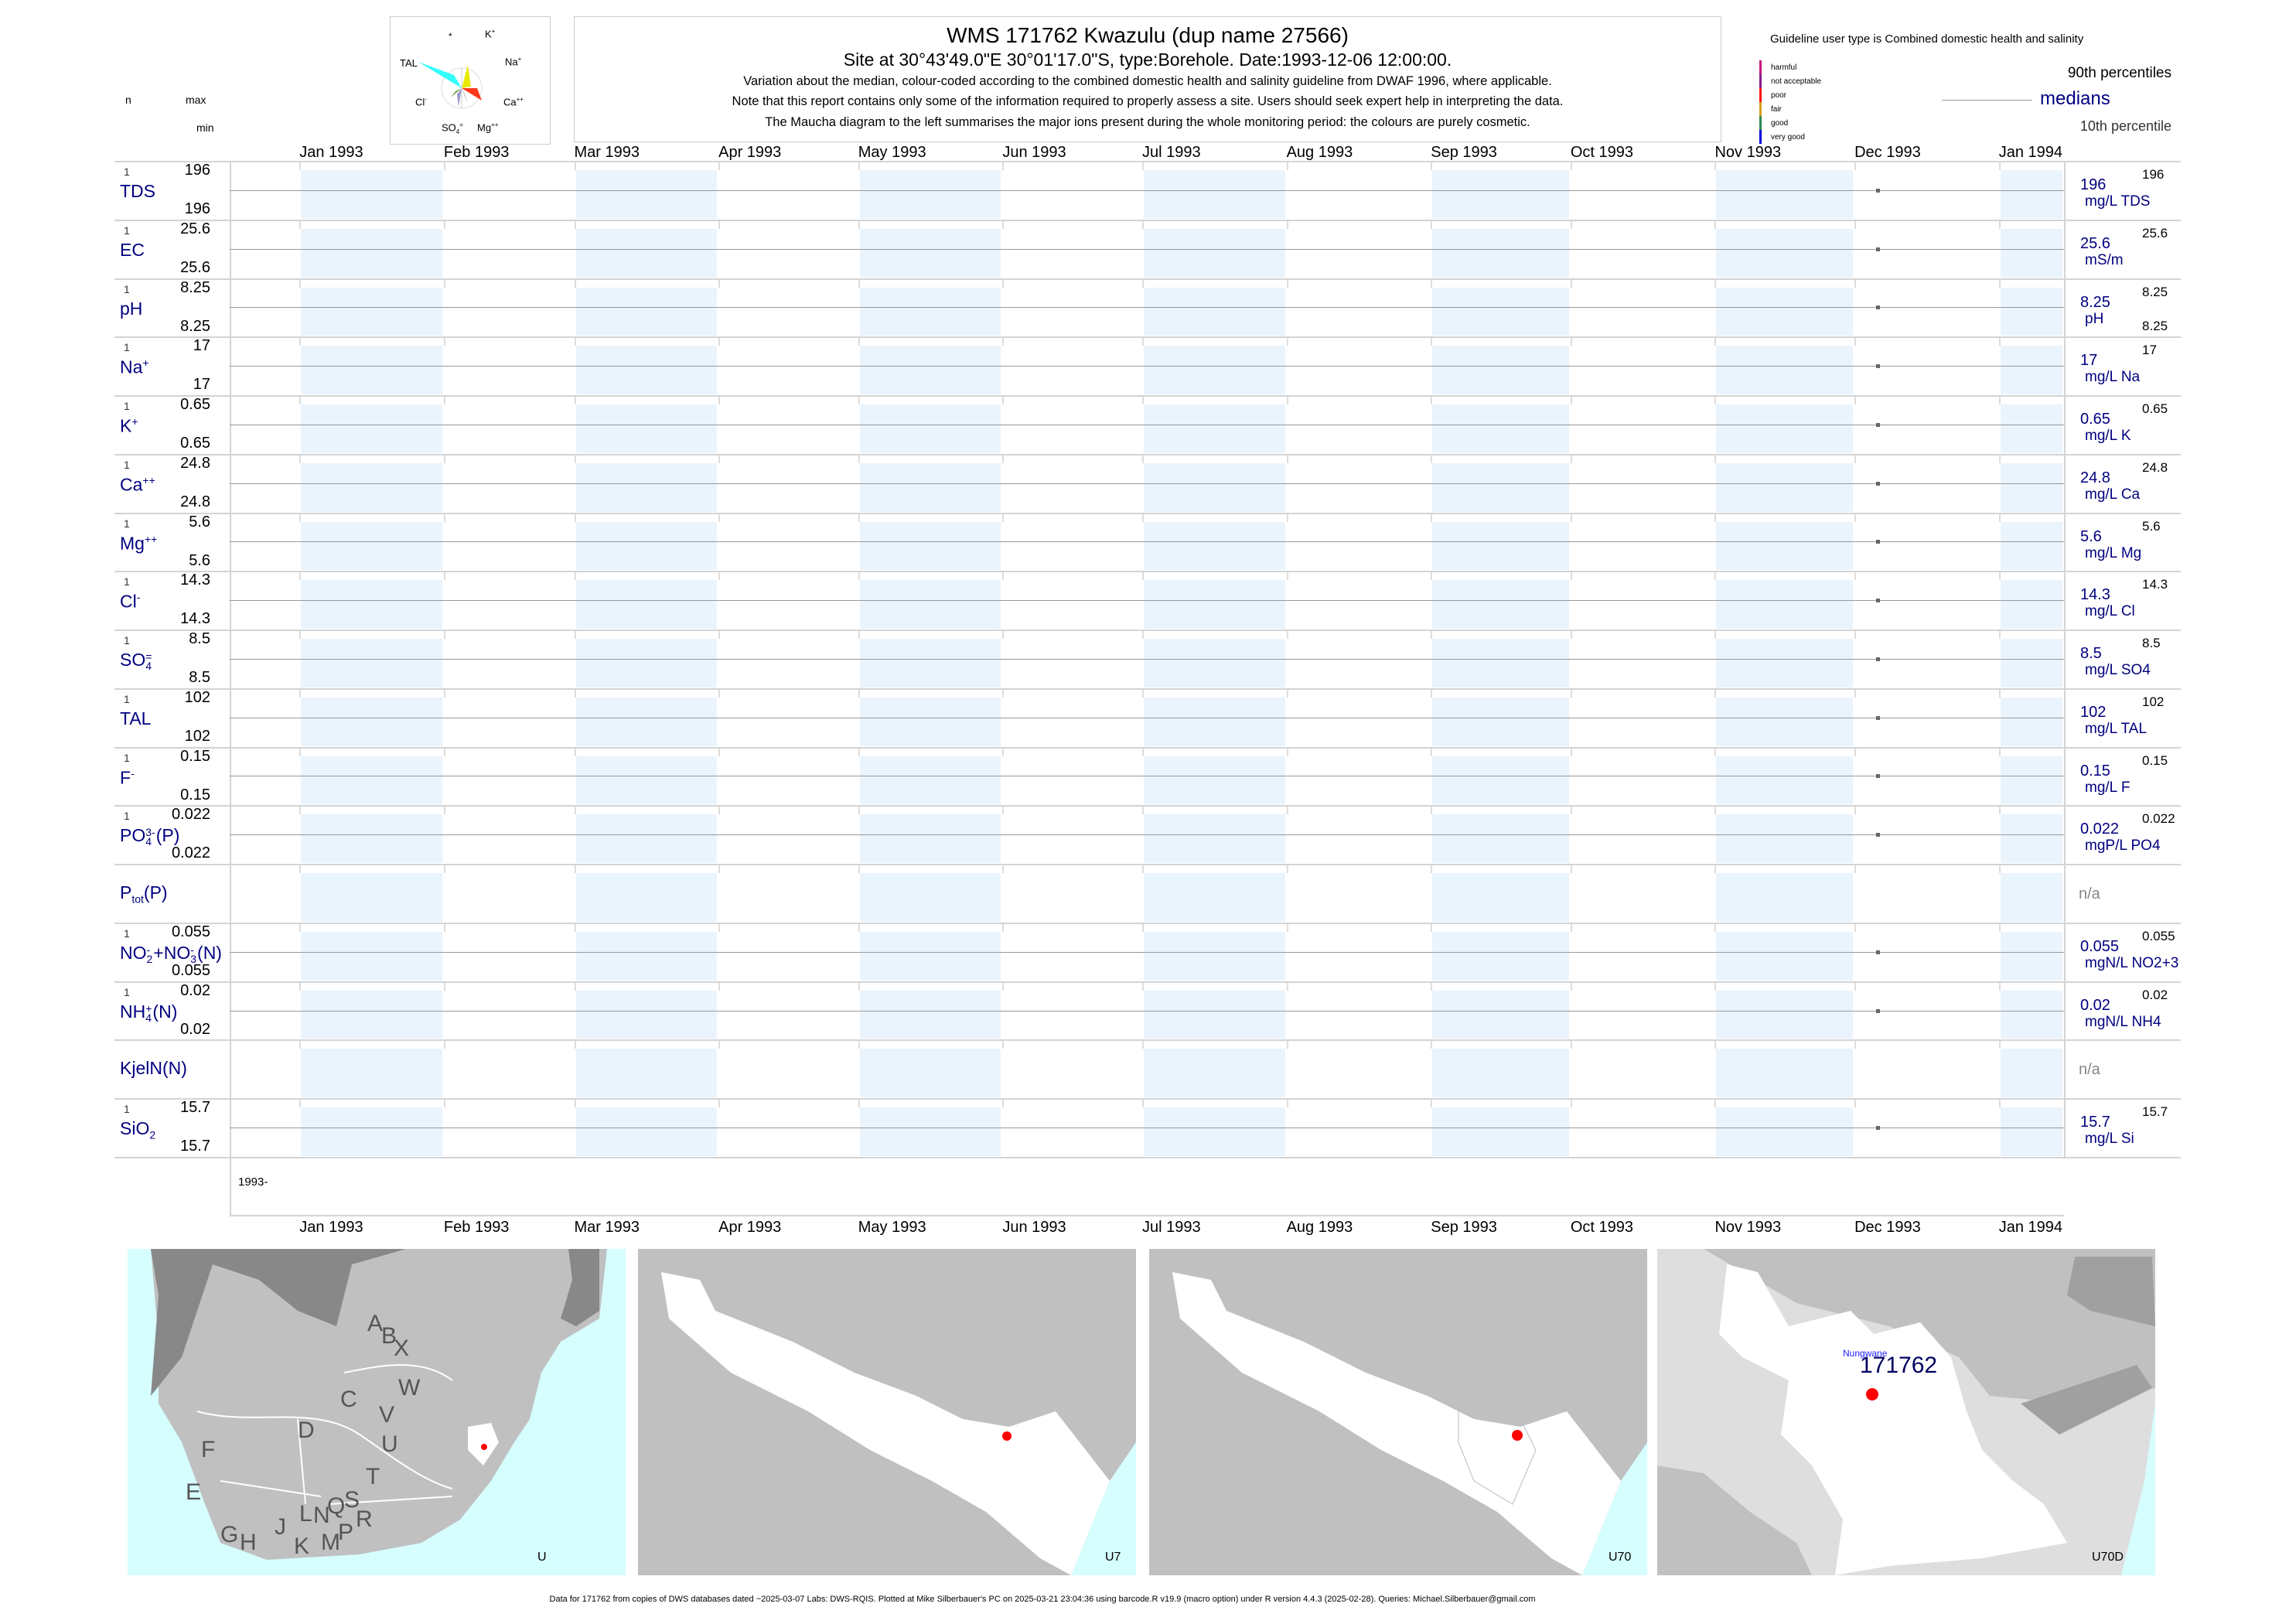 This screenshot has width=2296, height=1624. I want to click on label-sub: 4, so click(148, 841).